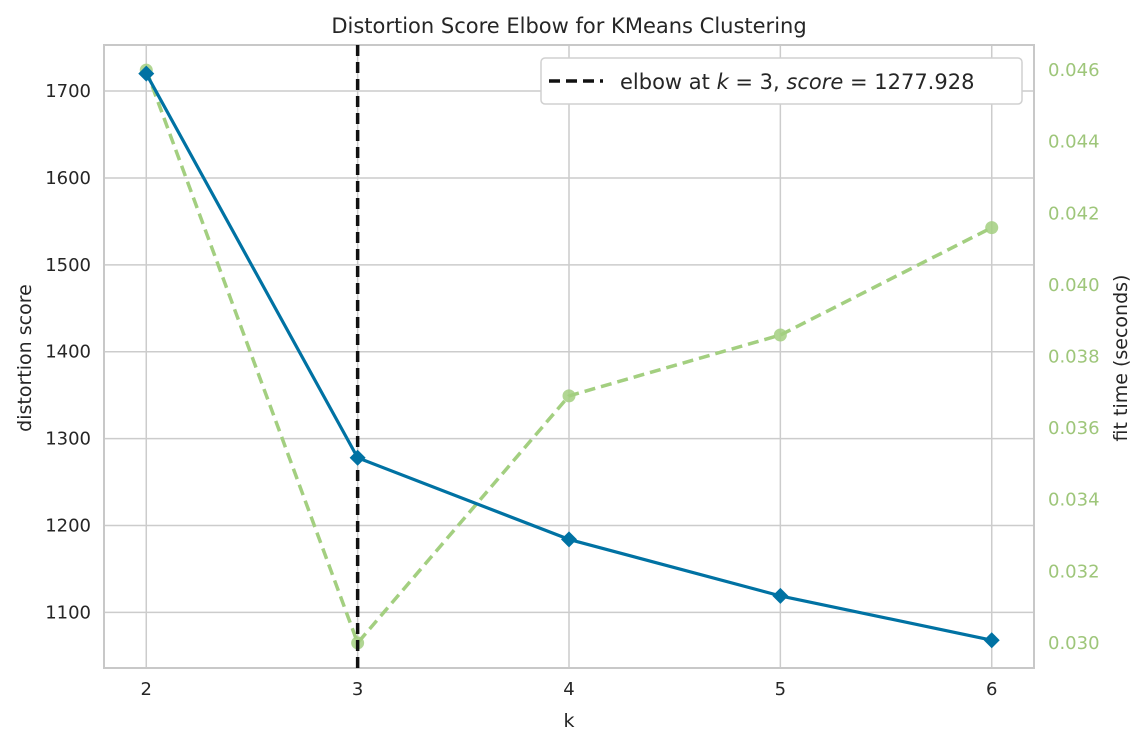 This screenshot has width=1144, height=745. What do you see at coordinates (146, 689) in the screenshot?
I see `x-tick-label: 2` at bounding box center [146, 689].